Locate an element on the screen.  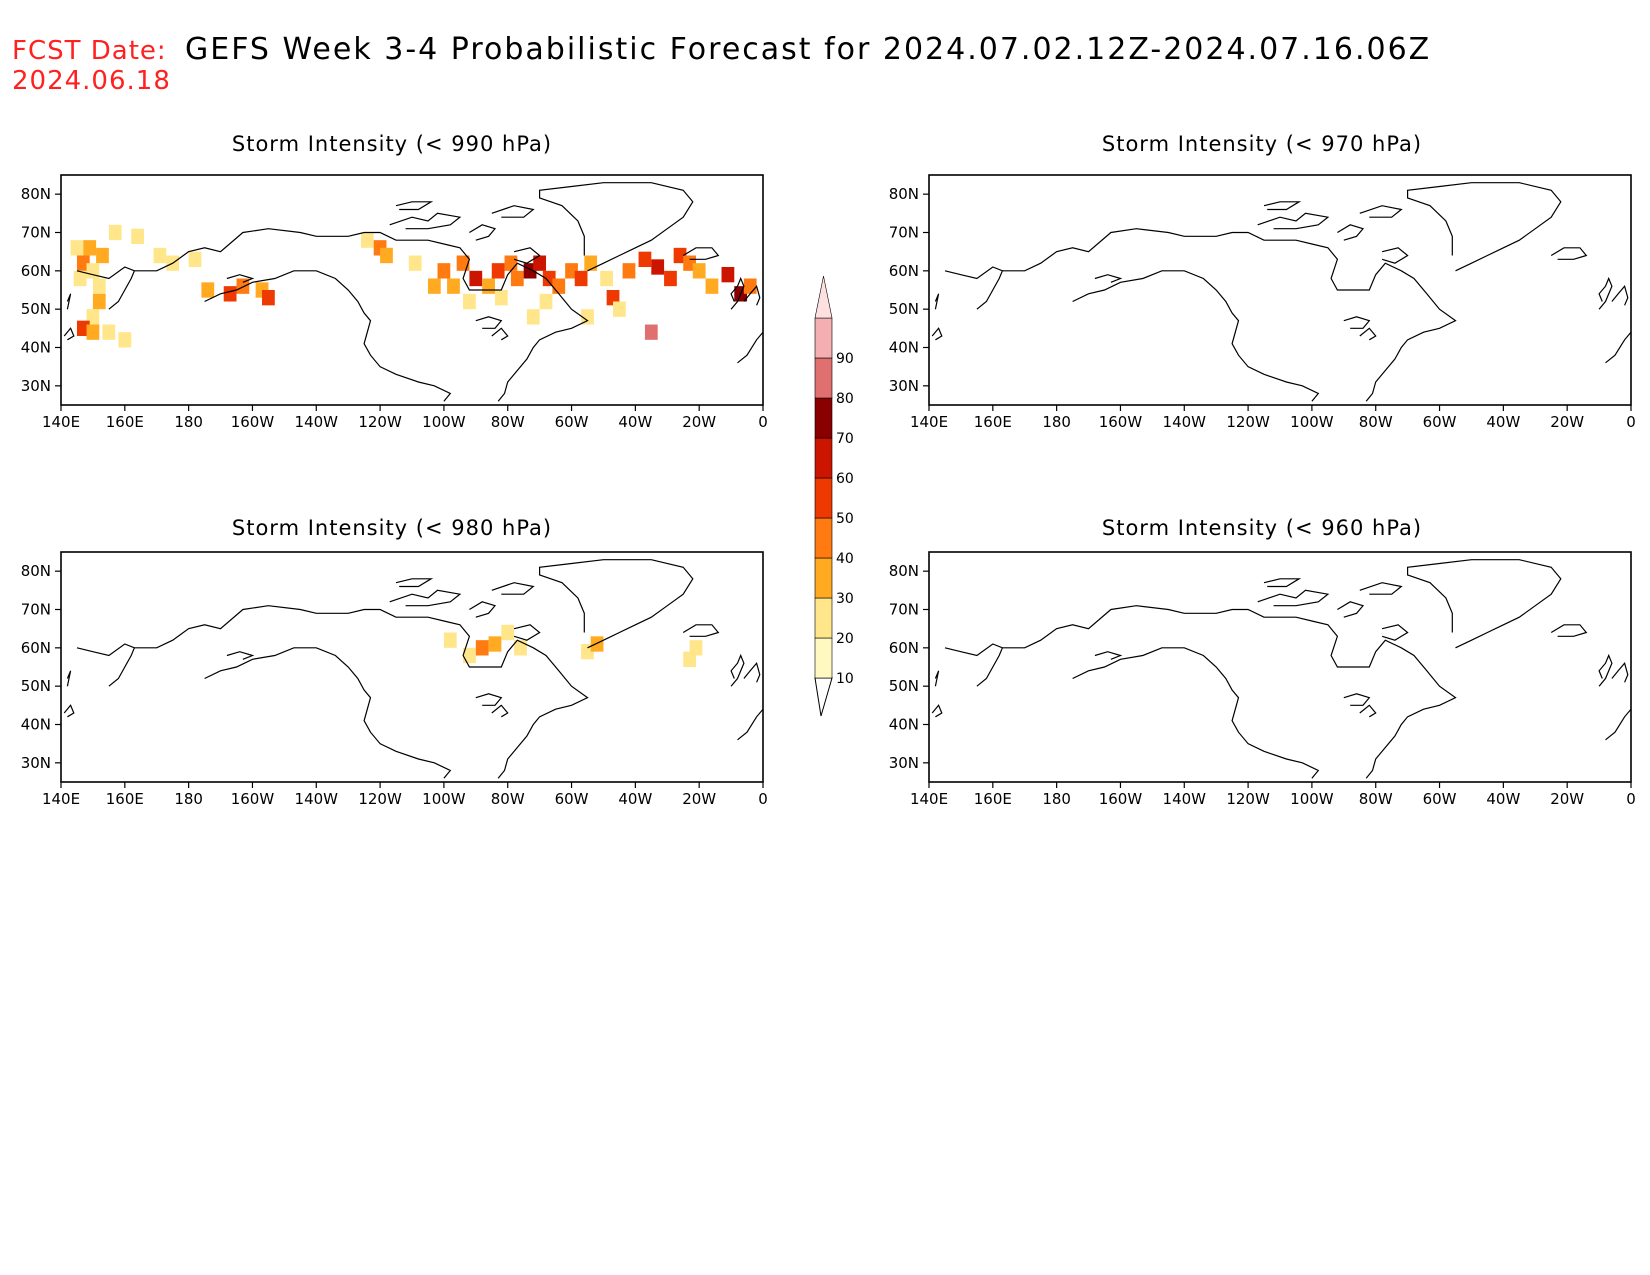
lat-tick-label: 70N is located at coordinates (36, 610).